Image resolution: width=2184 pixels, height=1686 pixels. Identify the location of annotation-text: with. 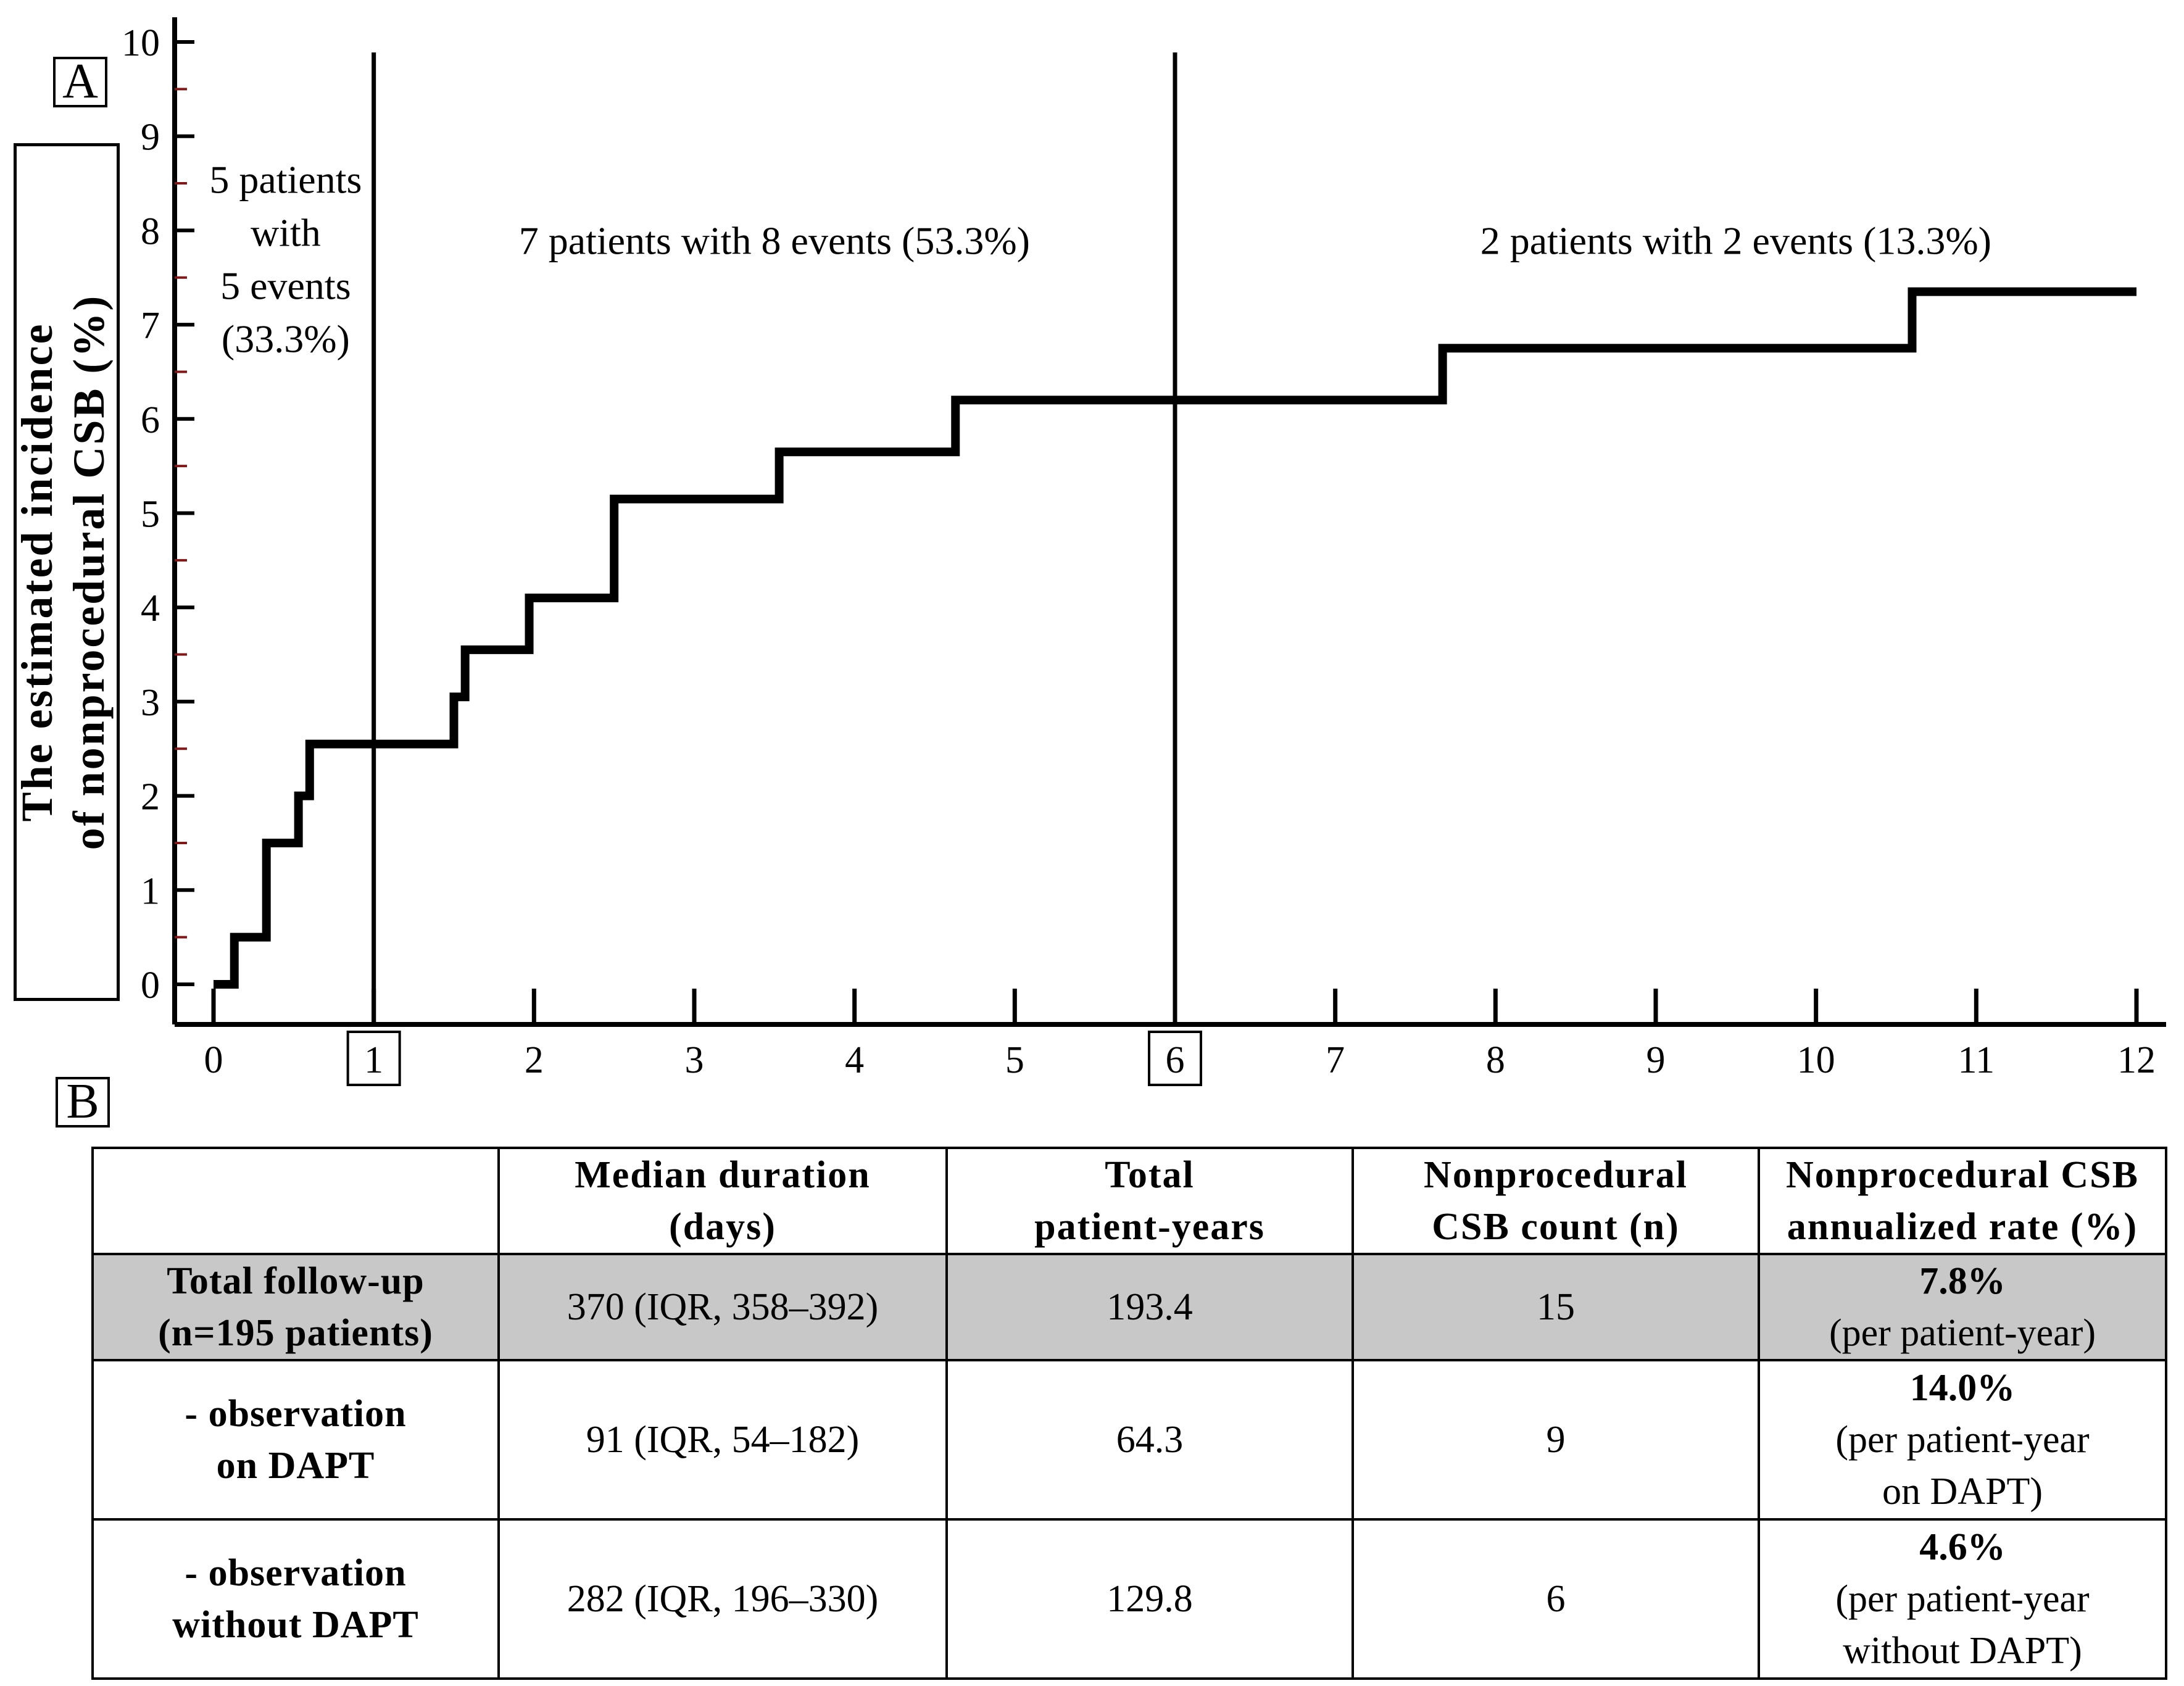
(286, 232).